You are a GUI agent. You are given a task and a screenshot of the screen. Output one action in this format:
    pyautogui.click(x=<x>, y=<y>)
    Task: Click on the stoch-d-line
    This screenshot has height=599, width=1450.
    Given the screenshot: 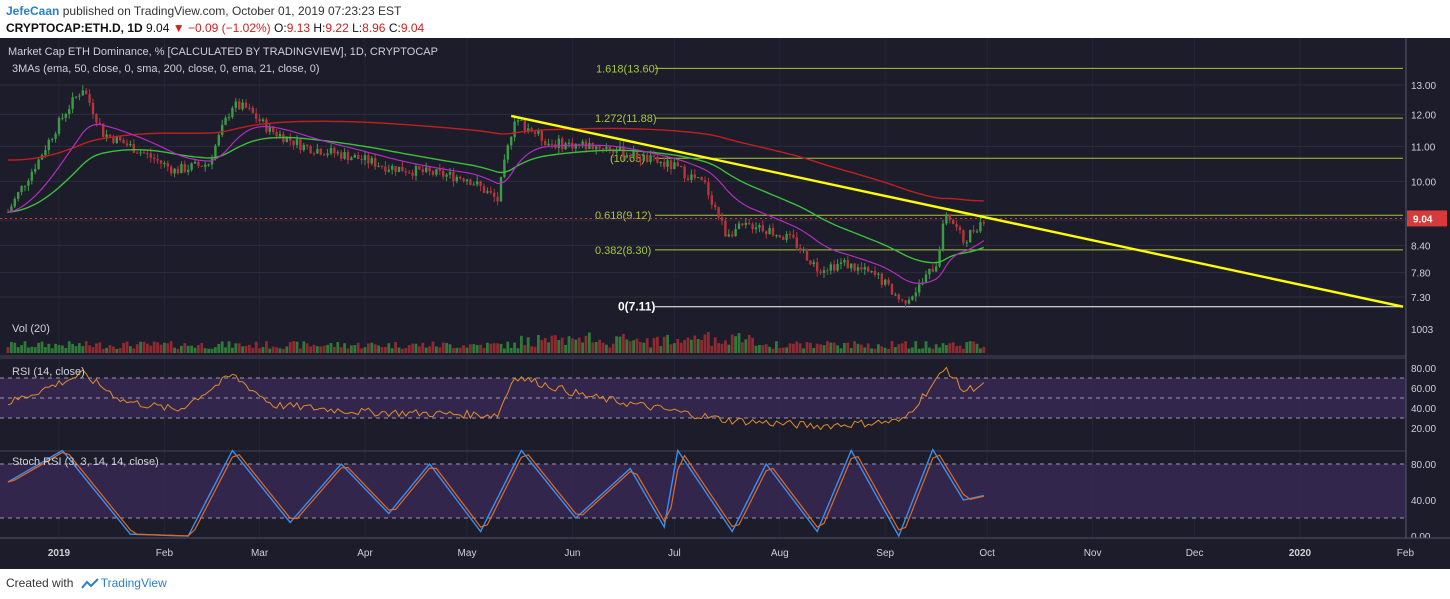 What is the action you would take?
    pyautogui.click(x=495, y=494)
    